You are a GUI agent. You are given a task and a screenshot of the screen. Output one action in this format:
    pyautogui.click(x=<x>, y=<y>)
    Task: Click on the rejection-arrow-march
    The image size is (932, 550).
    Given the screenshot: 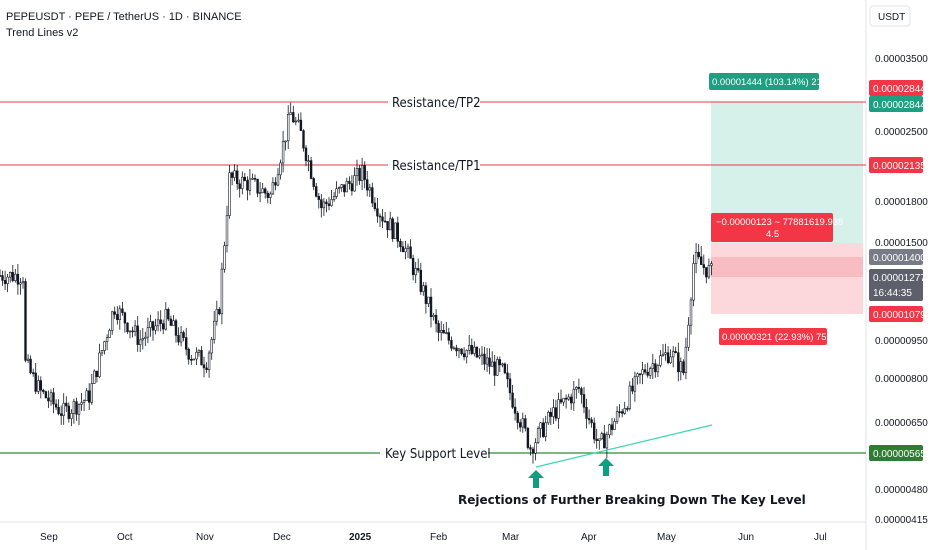 What is the action you would take?
    pyautogui.click(x=536, y=479)
    